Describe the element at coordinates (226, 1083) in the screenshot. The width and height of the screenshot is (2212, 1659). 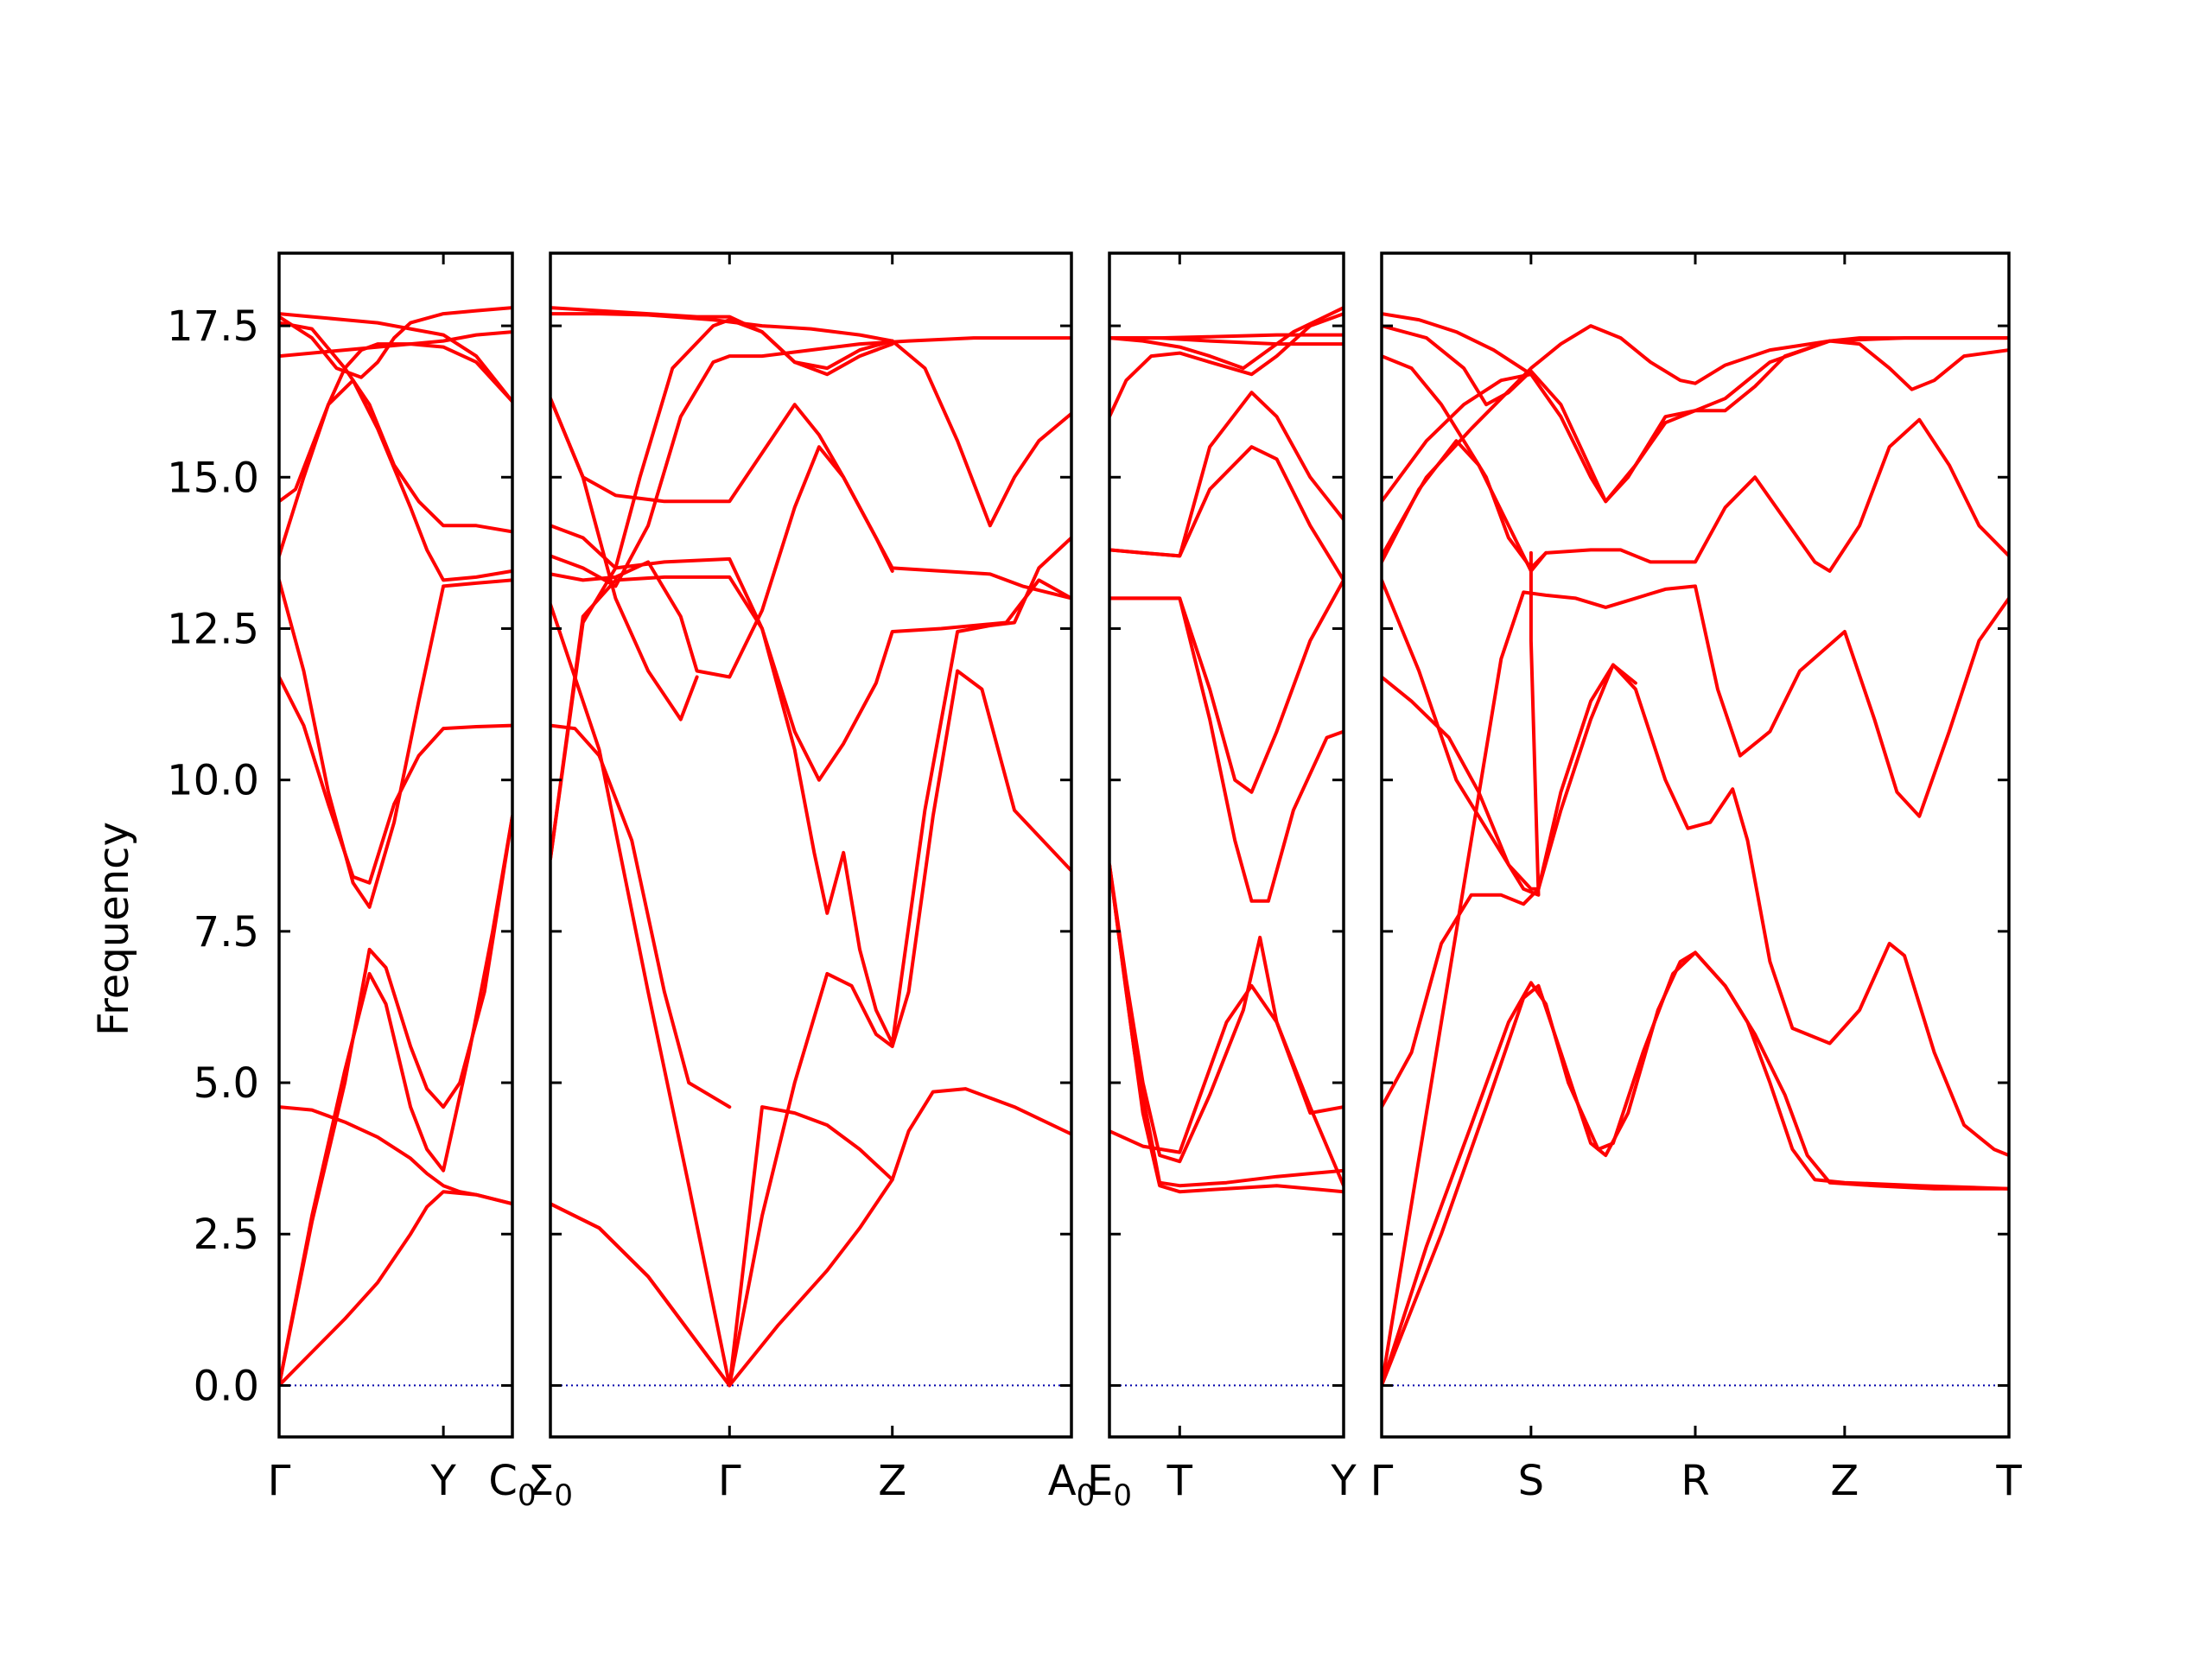
I see `y-tick-label: 5.0` at that location.